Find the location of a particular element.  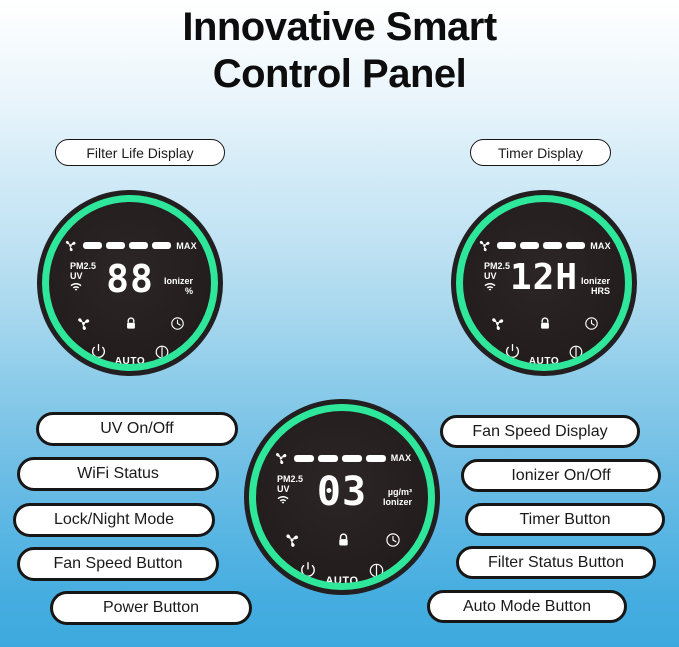

callout-power-button: Power Button is located at coordinates (151, 608).